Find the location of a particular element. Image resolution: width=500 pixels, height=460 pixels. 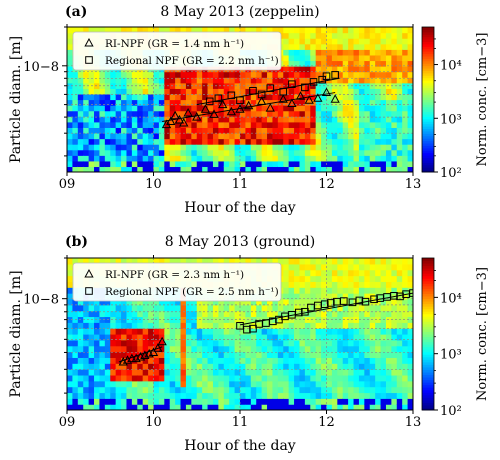

panel-label: (a) is located at coordinates (76, 12).